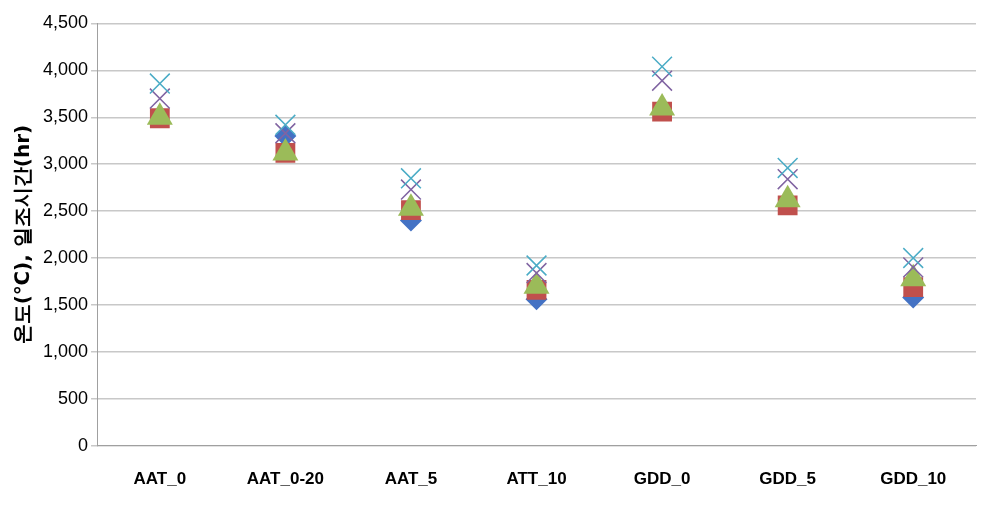 Image resolution: width=1004 pixels, height=516 pixels. I want to click on y-tick-label: 1,500, so click(66, 303).